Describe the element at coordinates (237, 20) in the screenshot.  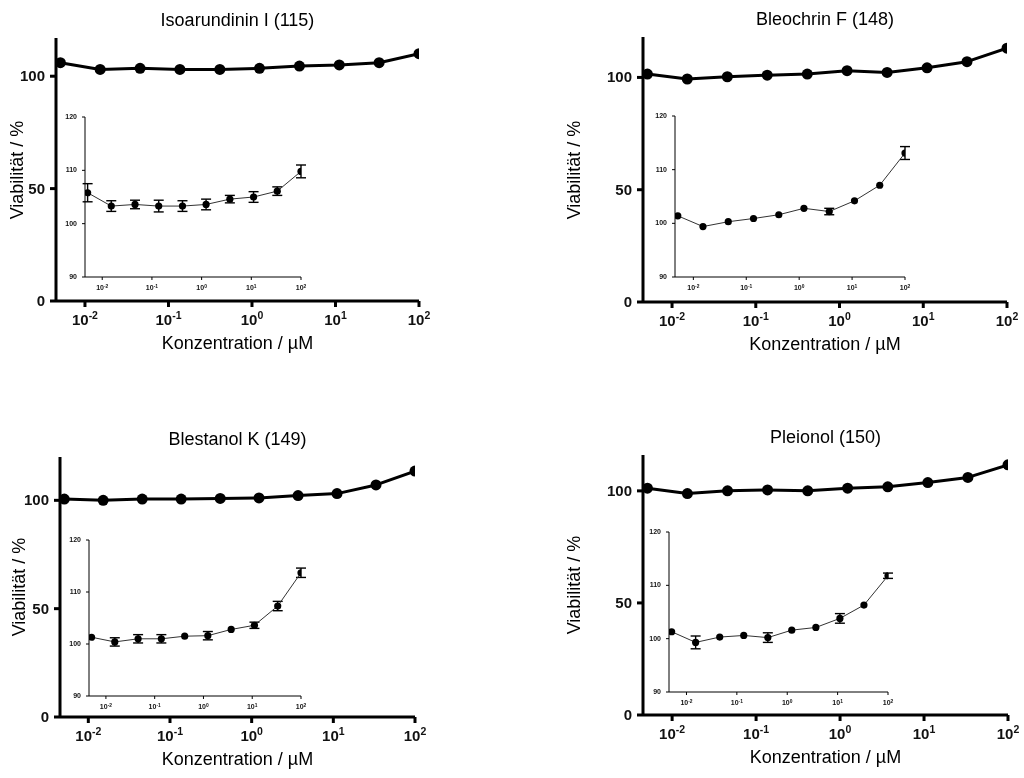
I see `chart-title: Isoarundinin I (115)` at that location.